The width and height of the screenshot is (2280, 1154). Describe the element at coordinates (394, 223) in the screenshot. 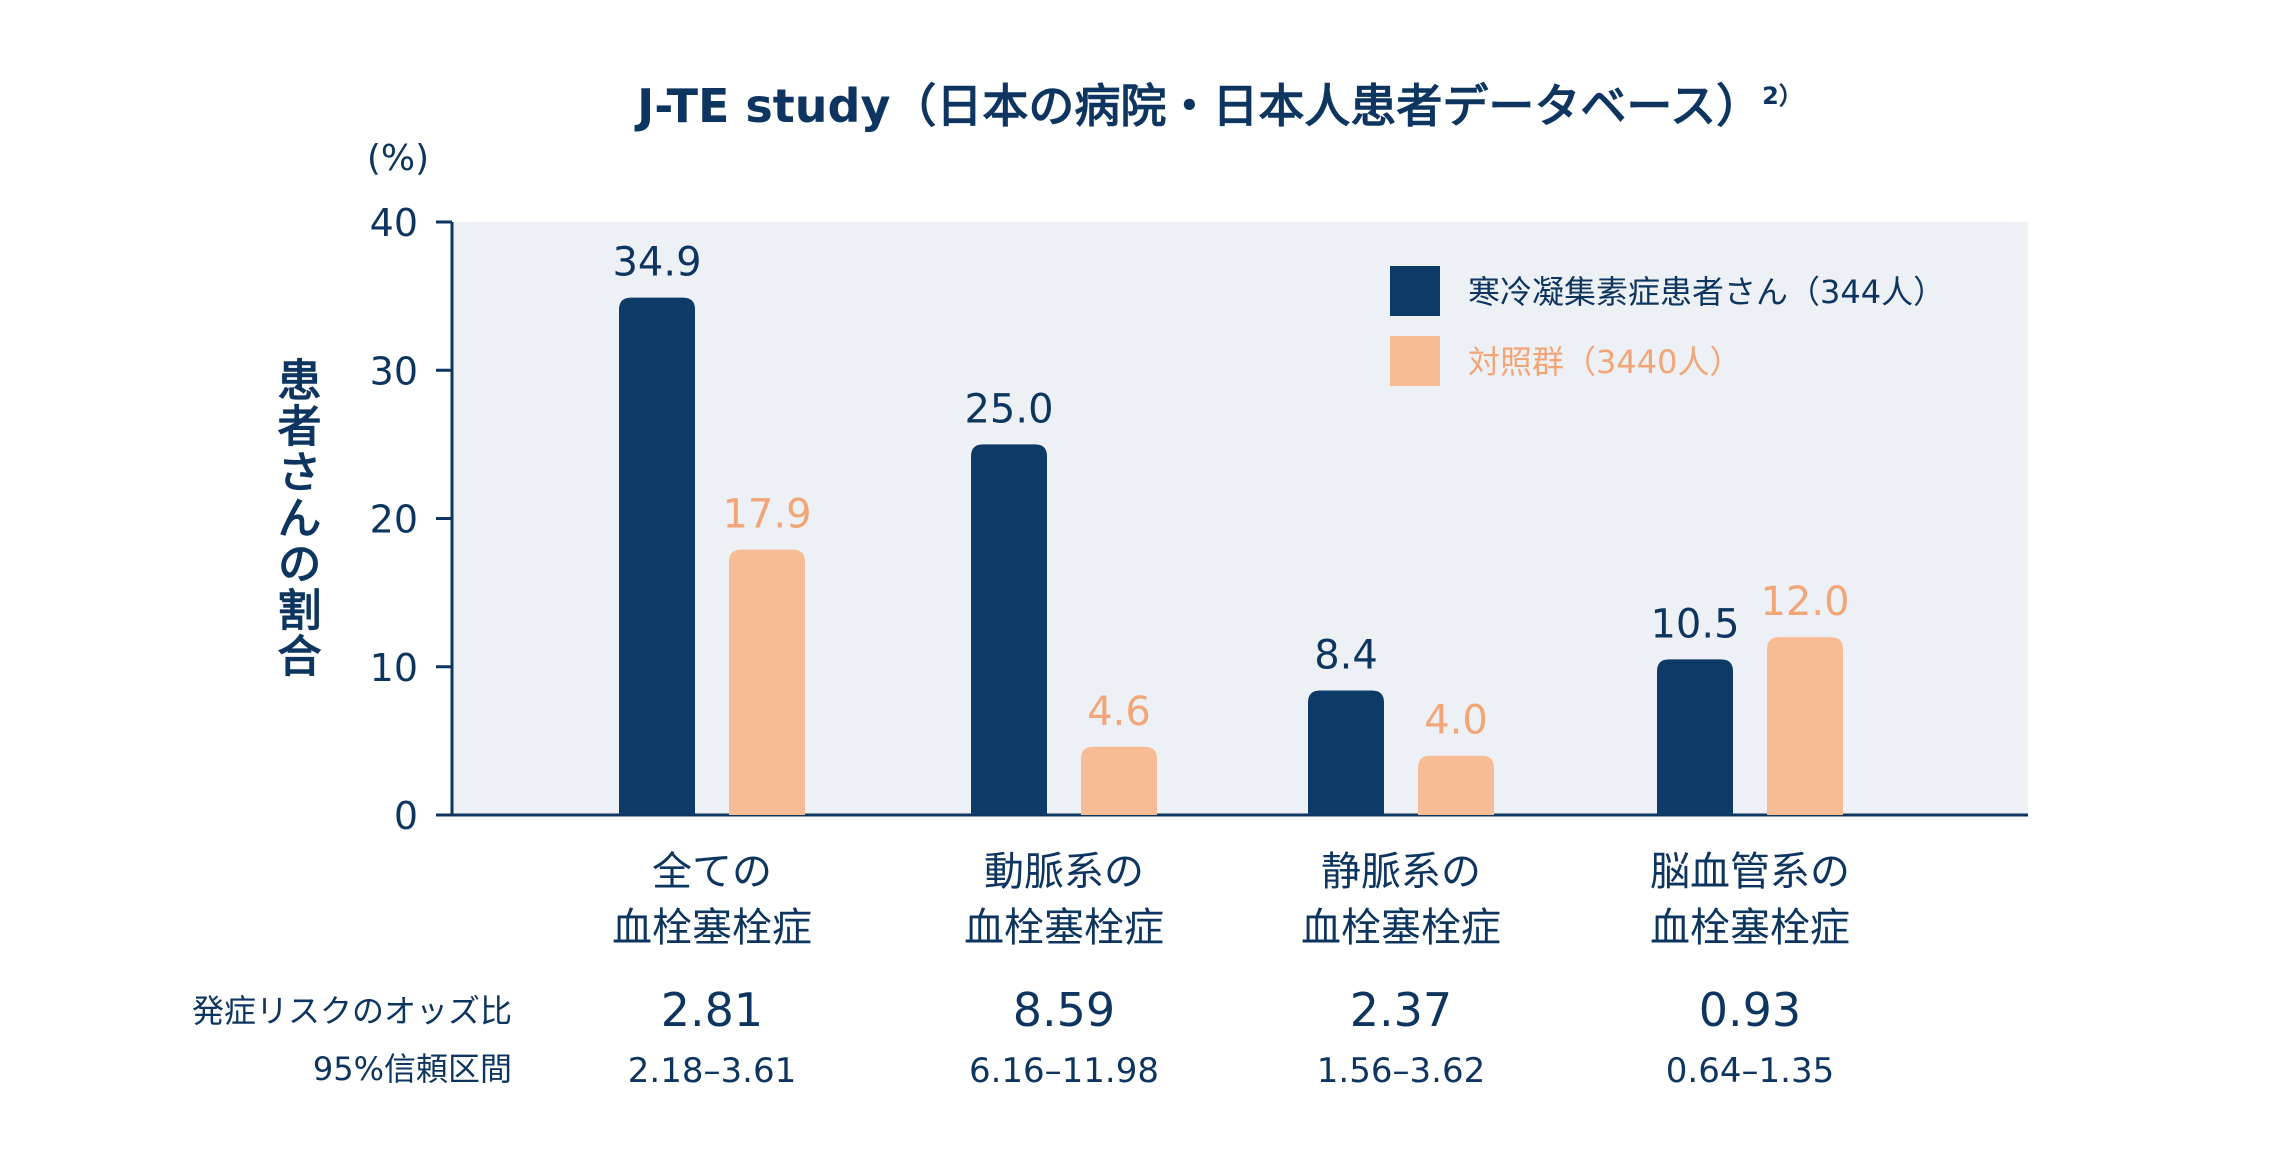

I see `y-tick-label: 40` at that location.